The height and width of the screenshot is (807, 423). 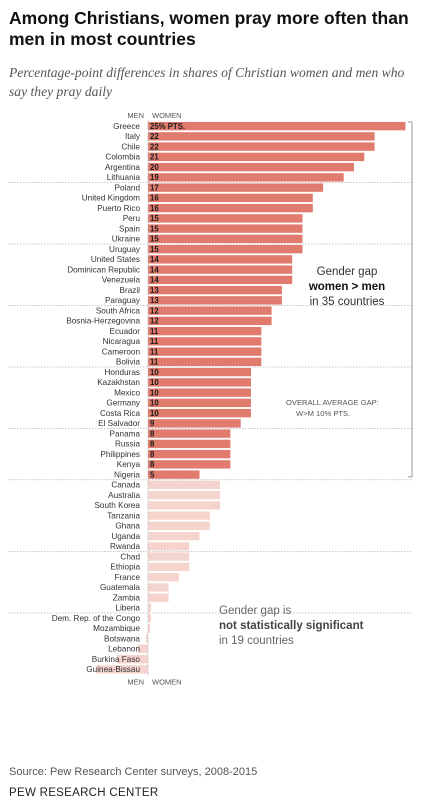 What do you see at coordinates (154, 167) in the screenshot?
I see `data-label: 20` at bounding box center [154, 167].